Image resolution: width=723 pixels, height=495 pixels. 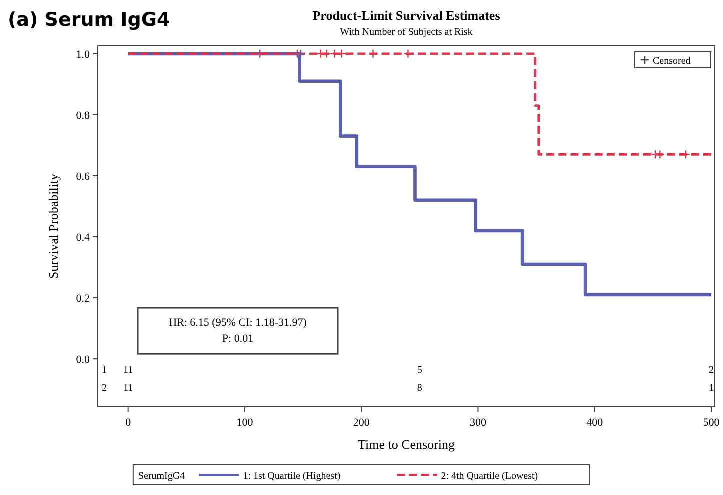 What do you see at coordinates (238, 323) in the screenshot?
I see `annotation: HR: 6.15 (95% CI: 1.18-31.97)` at bounding box center [238, 323].